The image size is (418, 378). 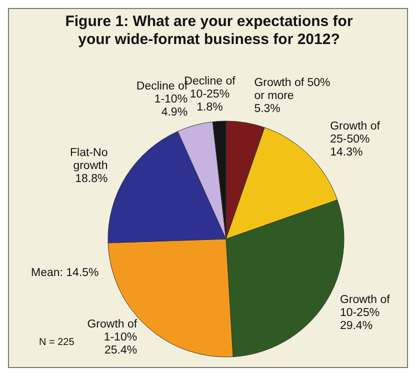 What do you see at coordinates (267, 109) in the screenshot?
I see `data-label: 5.3%` at bounding box center [267, 109].